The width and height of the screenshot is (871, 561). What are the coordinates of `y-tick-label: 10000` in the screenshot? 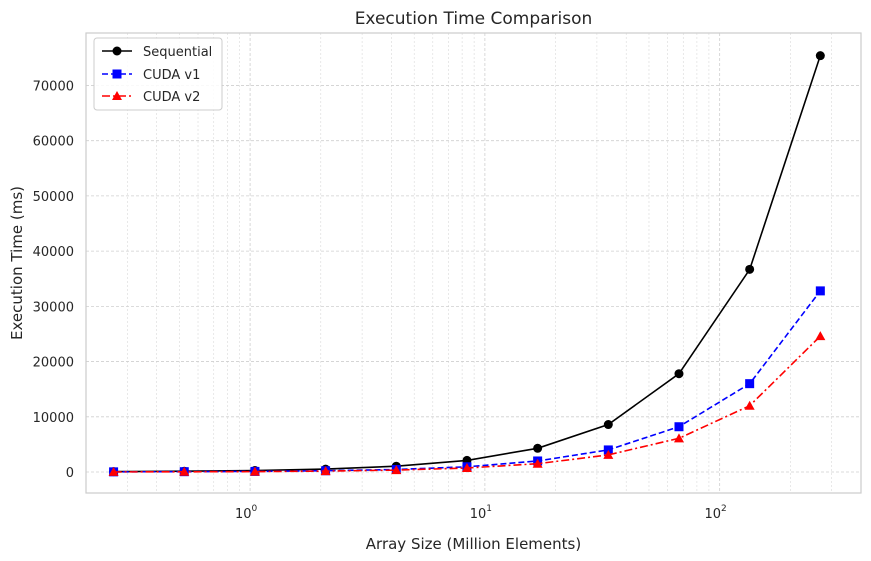 It's located at (53, 418).